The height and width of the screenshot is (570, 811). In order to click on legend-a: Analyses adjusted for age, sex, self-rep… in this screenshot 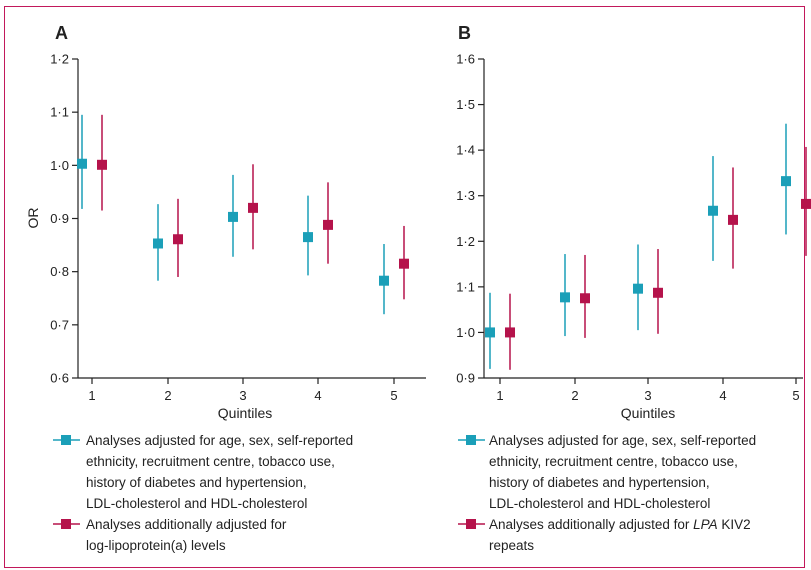, I will do `click(205, 493)`.